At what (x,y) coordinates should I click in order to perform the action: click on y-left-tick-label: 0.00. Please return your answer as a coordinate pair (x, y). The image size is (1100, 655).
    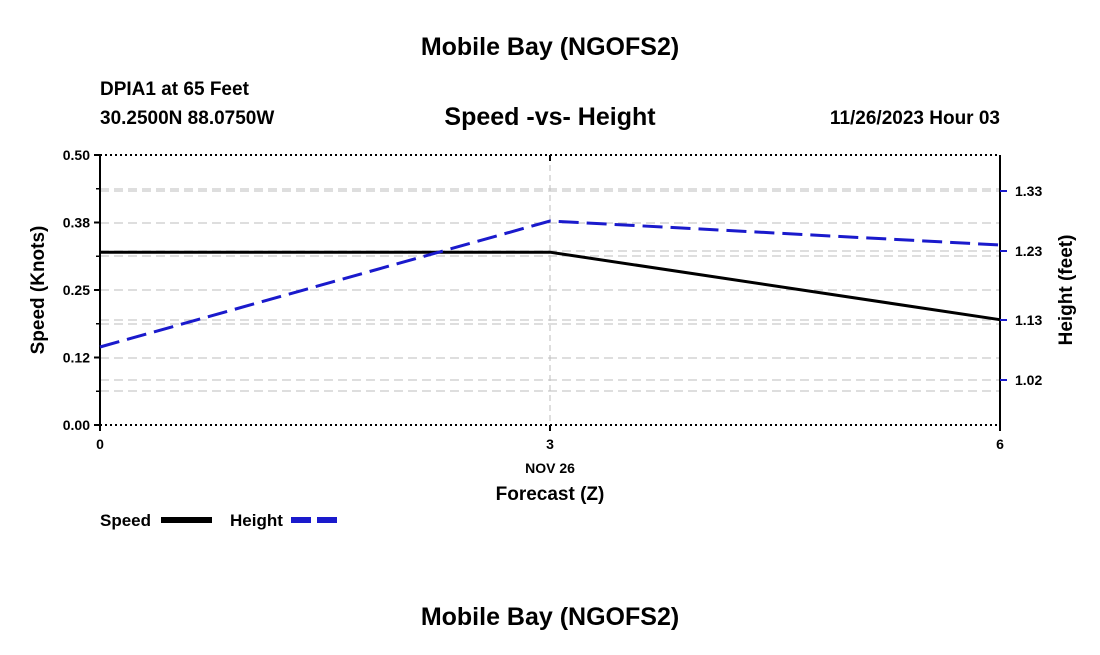
    Looking at the image, I should click on (76, 425).